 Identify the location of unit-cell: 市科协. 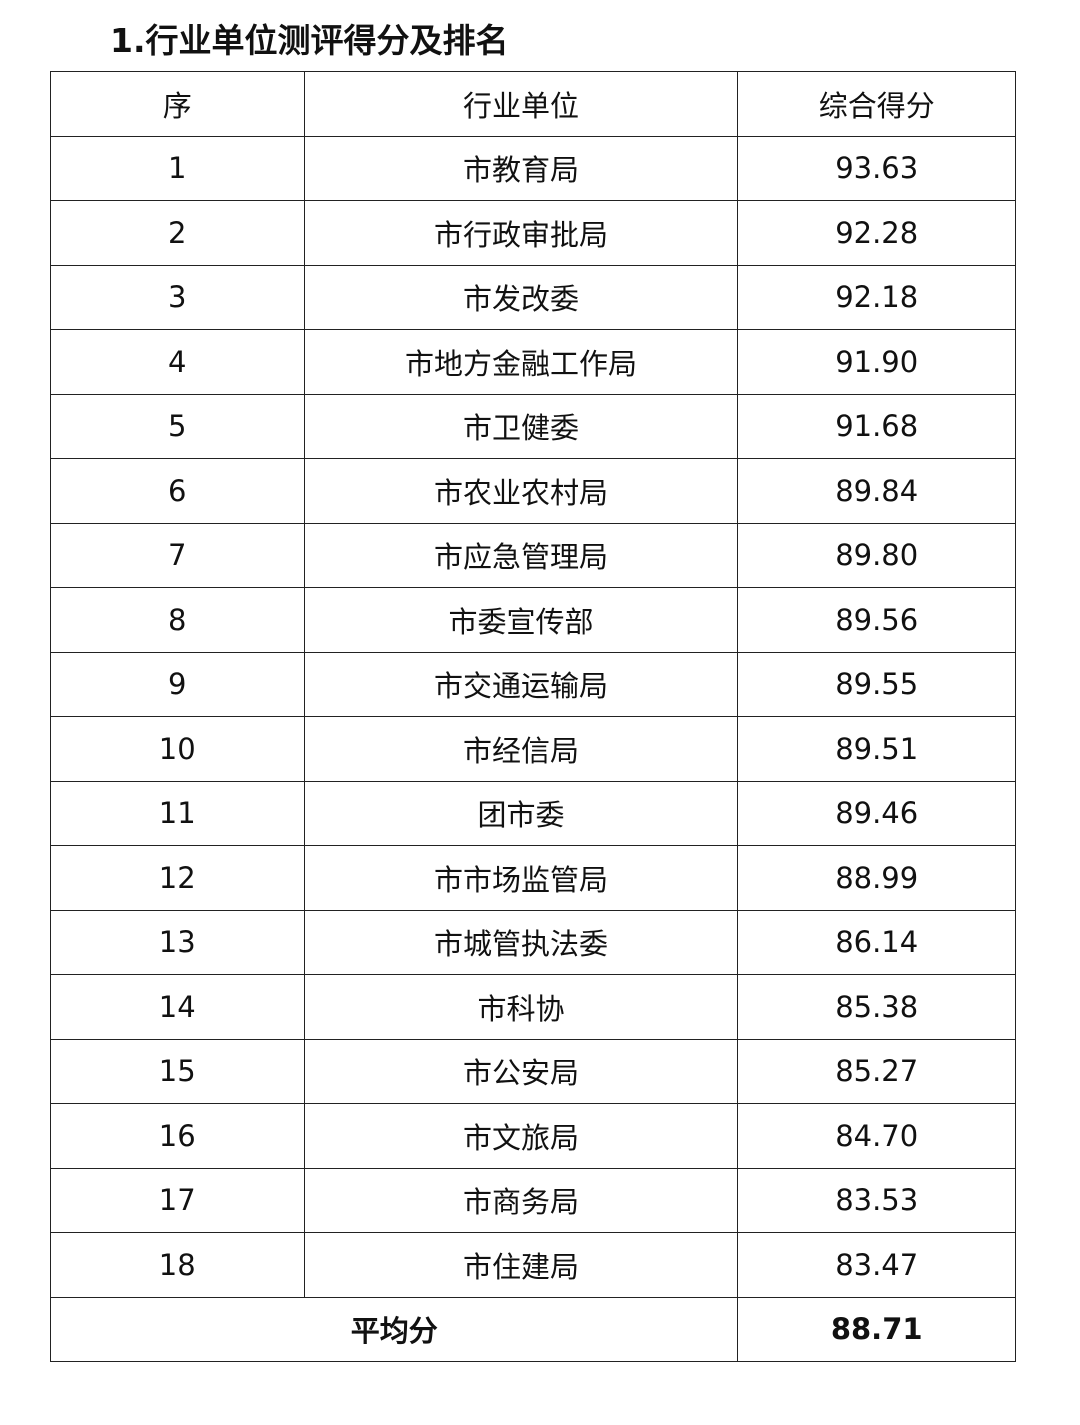
(521, 1007).